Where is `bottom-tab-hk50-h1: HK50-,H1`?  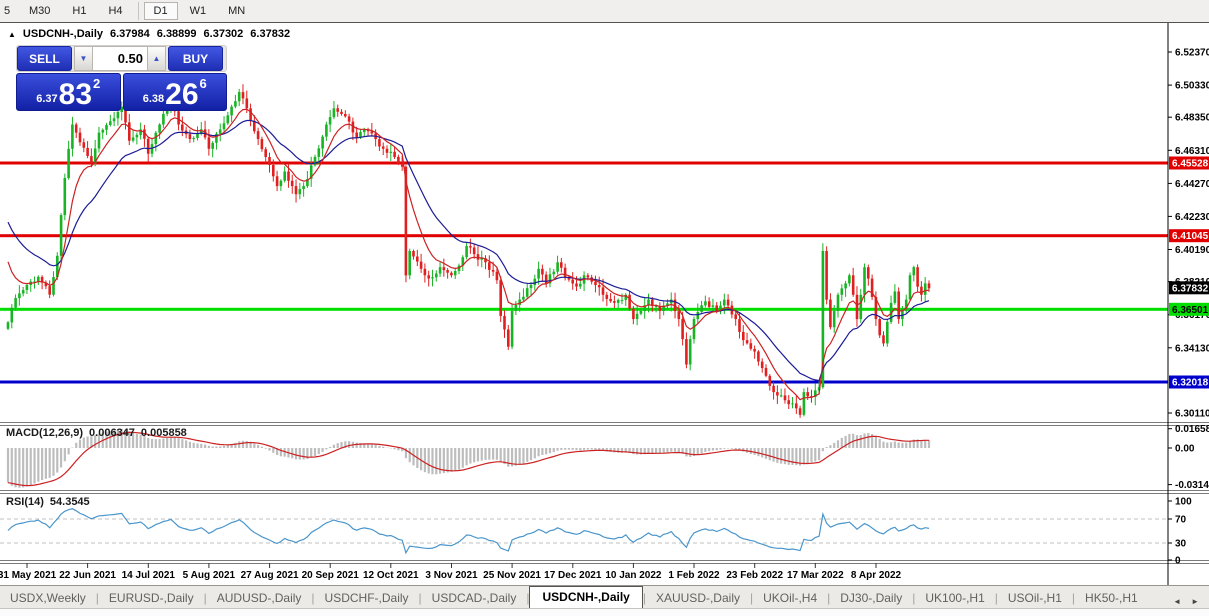
bottom-tab-hk50-h1: HK50-,H1 is located at coordinates (1111, 598).